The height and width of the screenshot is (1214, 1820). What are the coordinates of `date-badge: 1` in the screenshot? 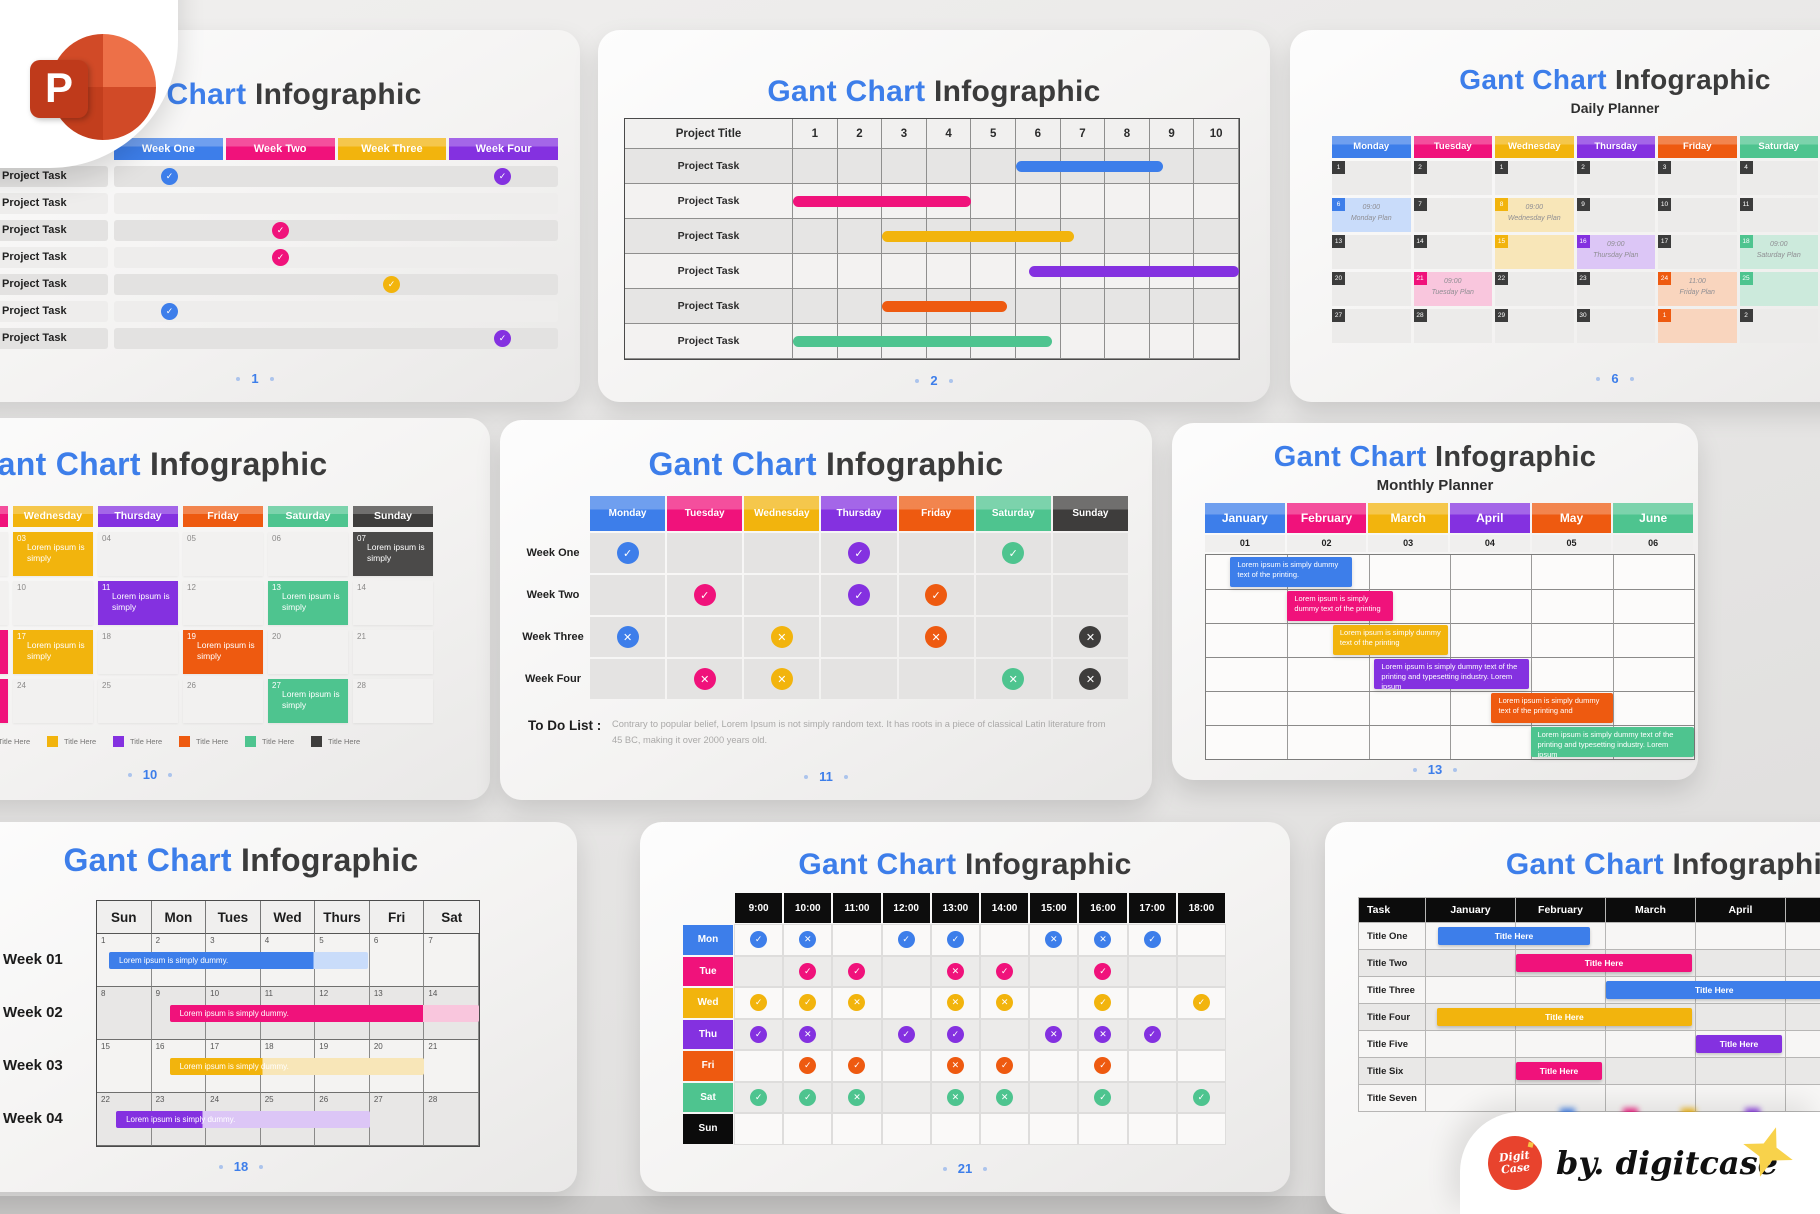 It's located at (1338, 167).